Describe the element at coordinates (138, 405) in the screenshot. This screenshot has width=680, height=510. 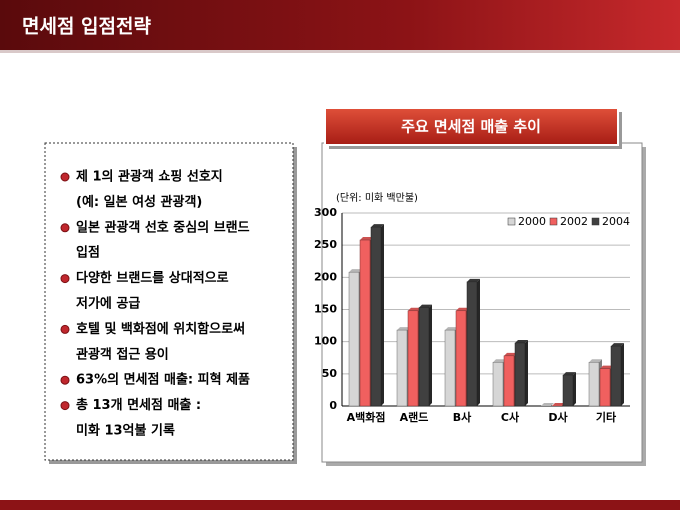
I see `bullet-text: 총 13개 면세점 매출 :` at that location.